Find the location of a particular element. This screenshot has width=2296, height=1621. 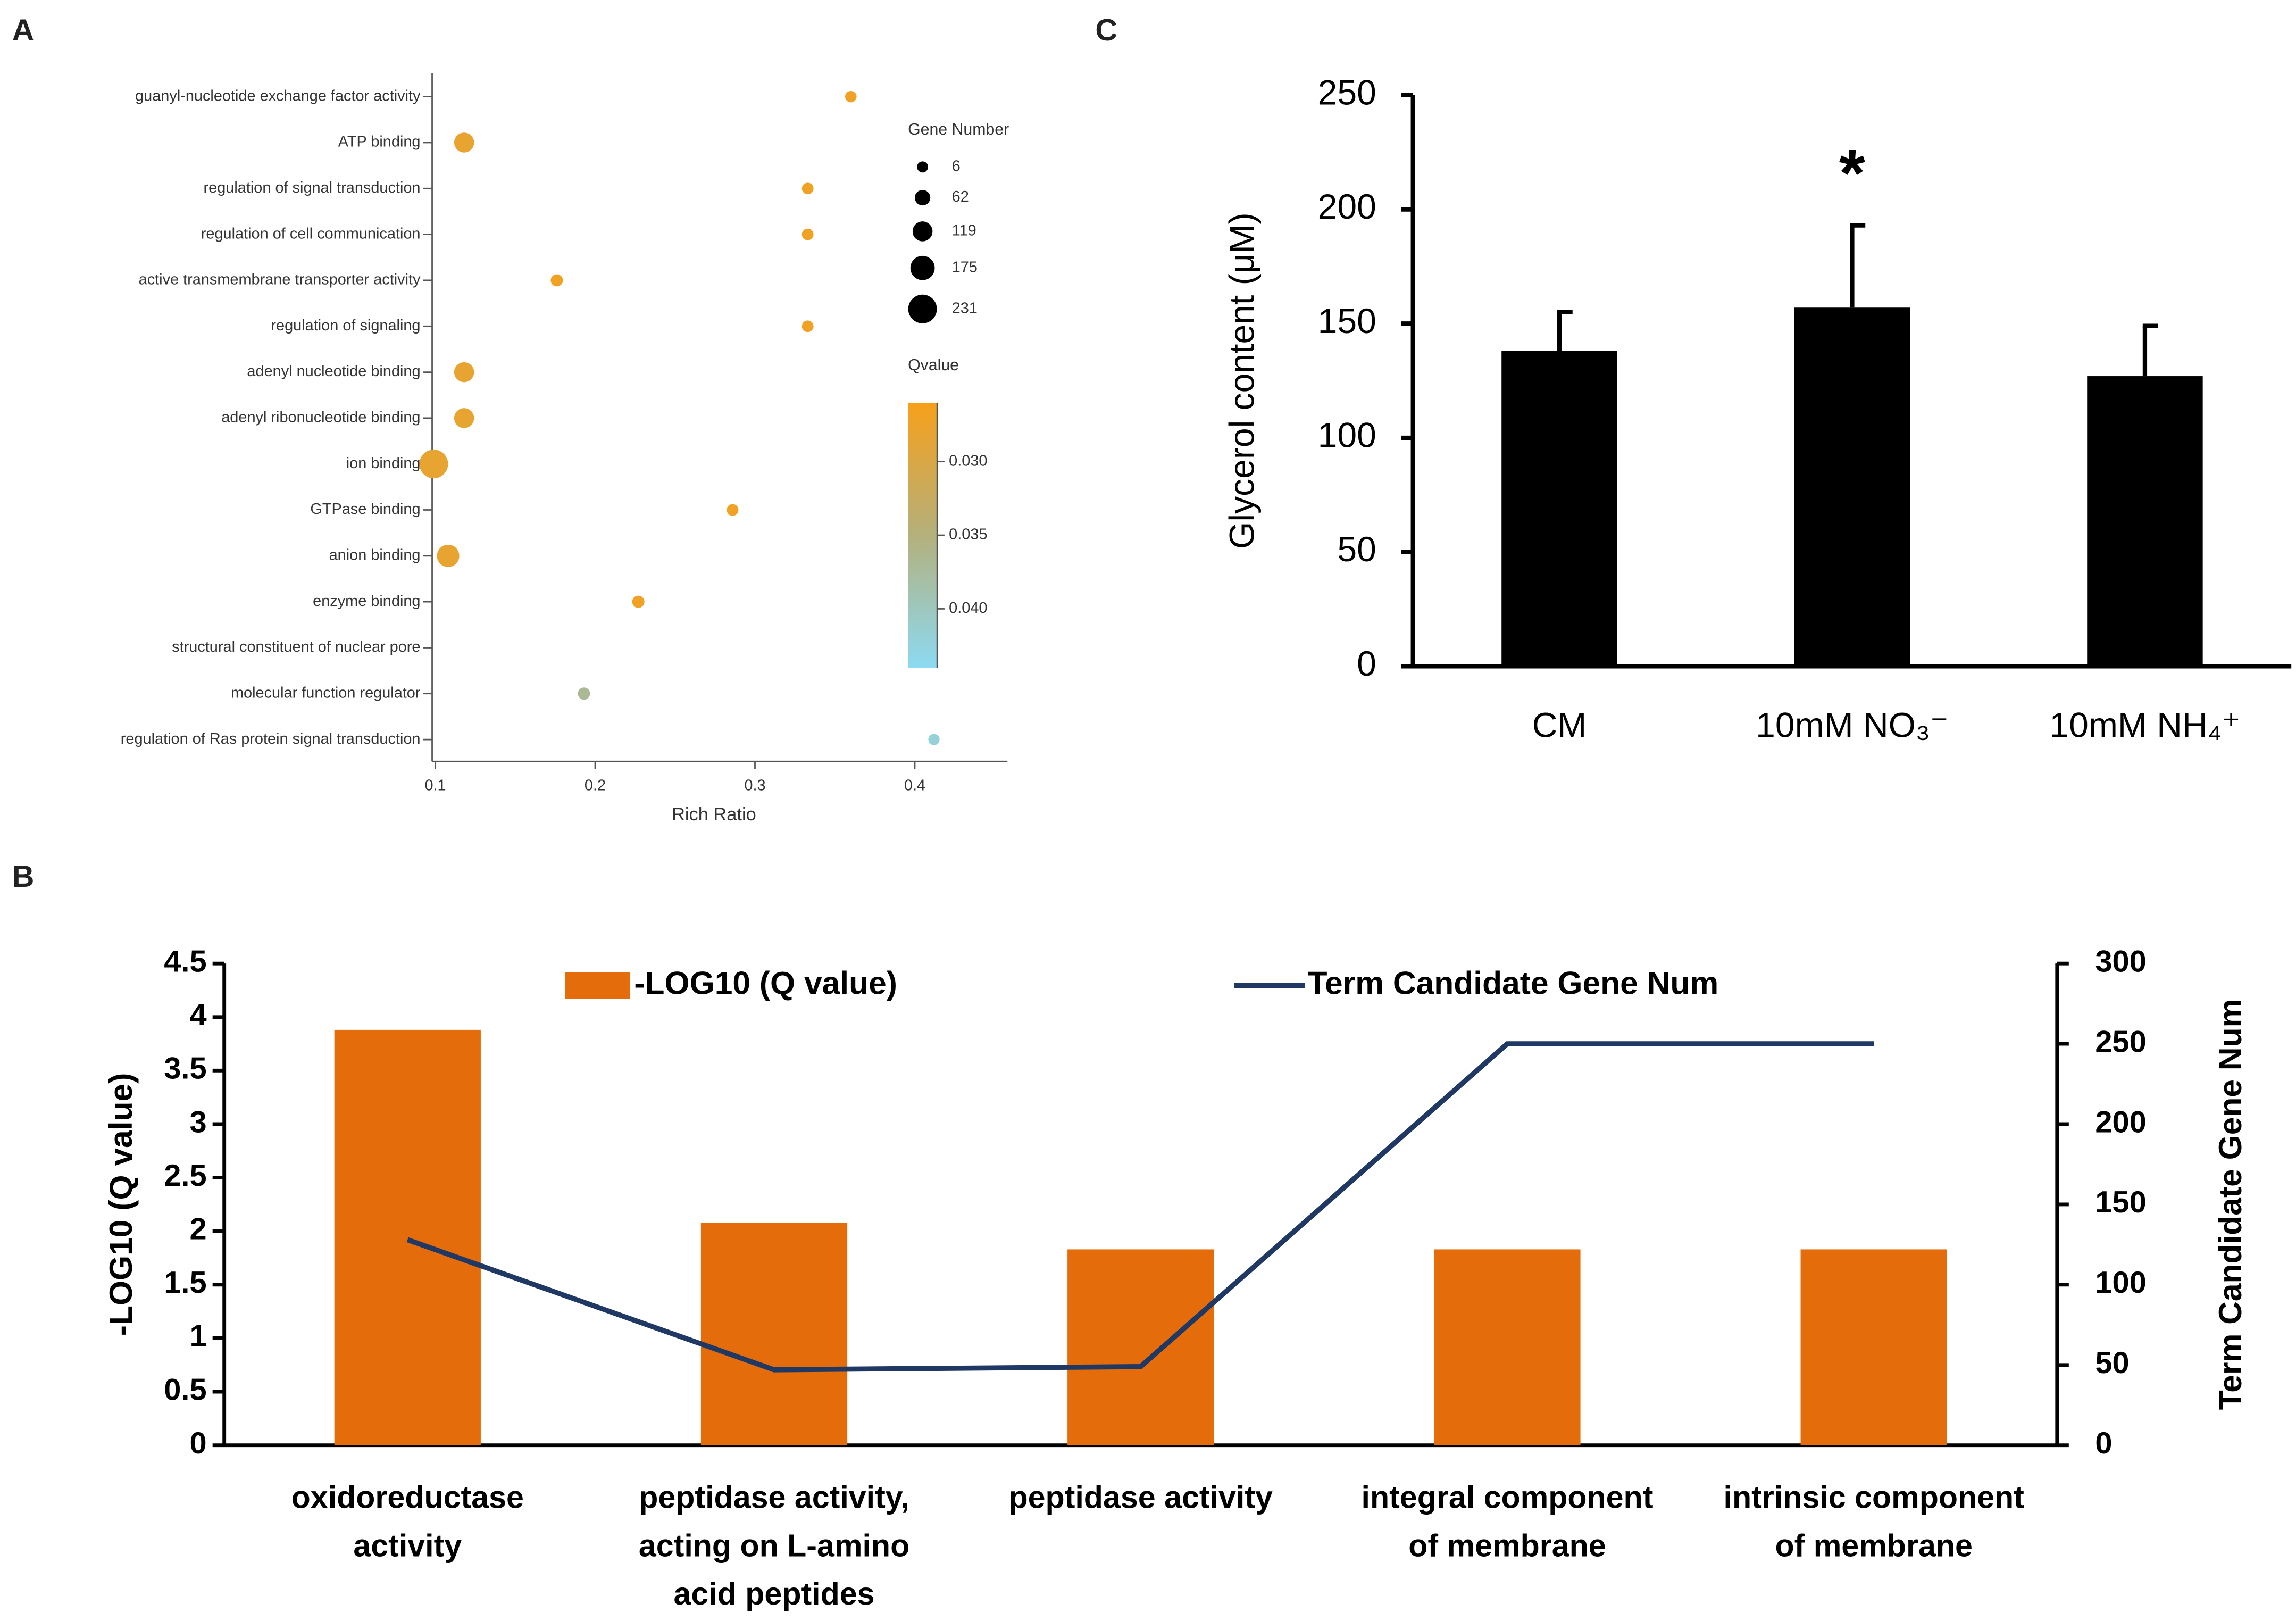

y-tick-label: ion binding is located at coordinates (384, 463).